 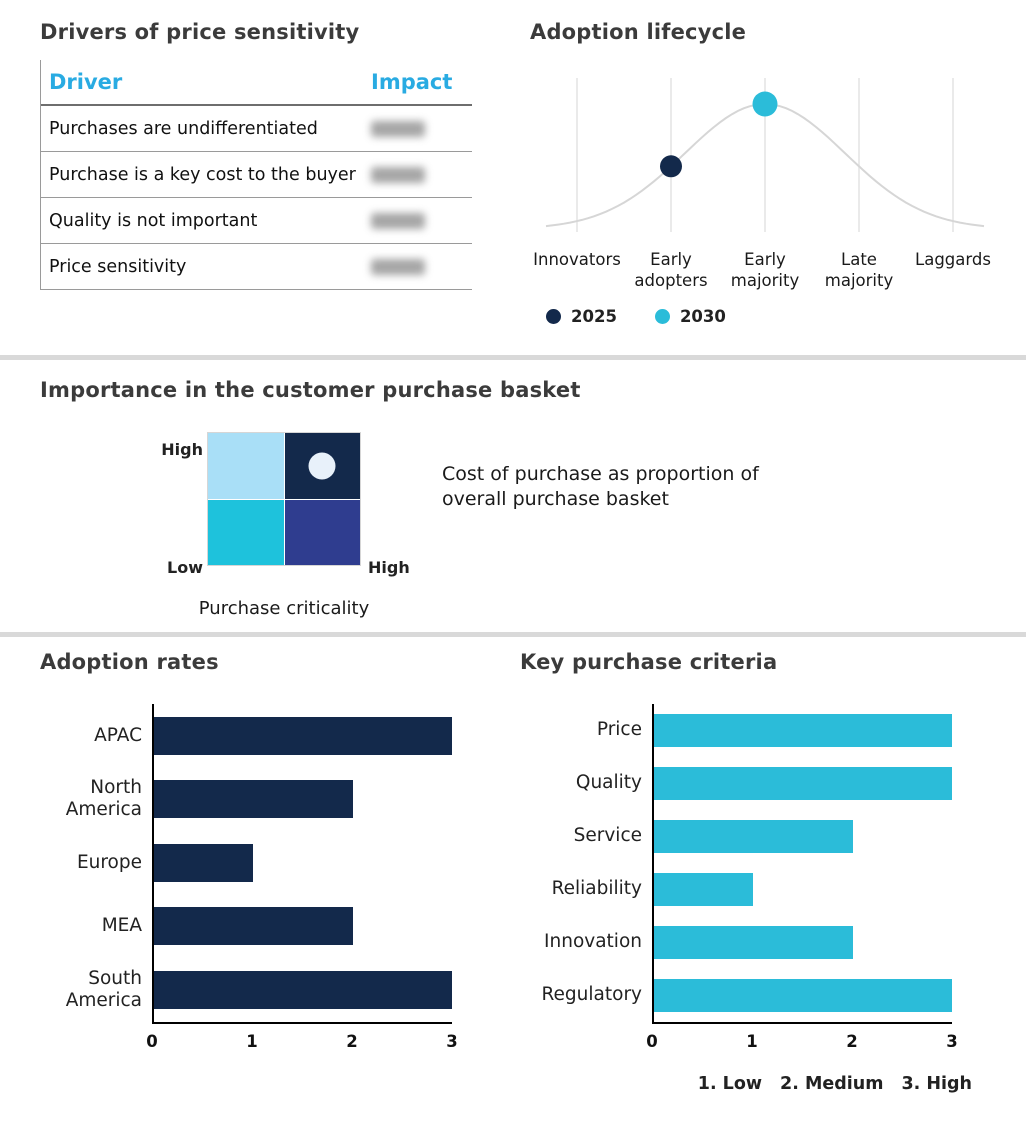 I want to click on lifecycle-category-label: Early adopters, so click(x=671, y=270).